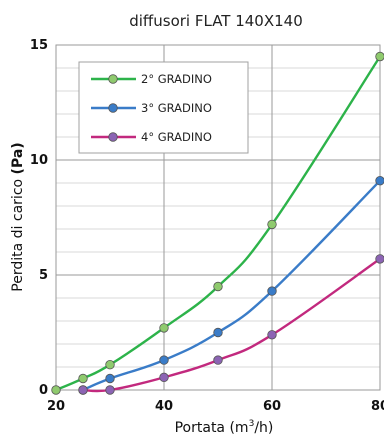 This screenshot has height=443, width=384. Describe the element at coordinates (176, 79) in the screenshot. I see `legend-label: 2° GRADINO` at that location.